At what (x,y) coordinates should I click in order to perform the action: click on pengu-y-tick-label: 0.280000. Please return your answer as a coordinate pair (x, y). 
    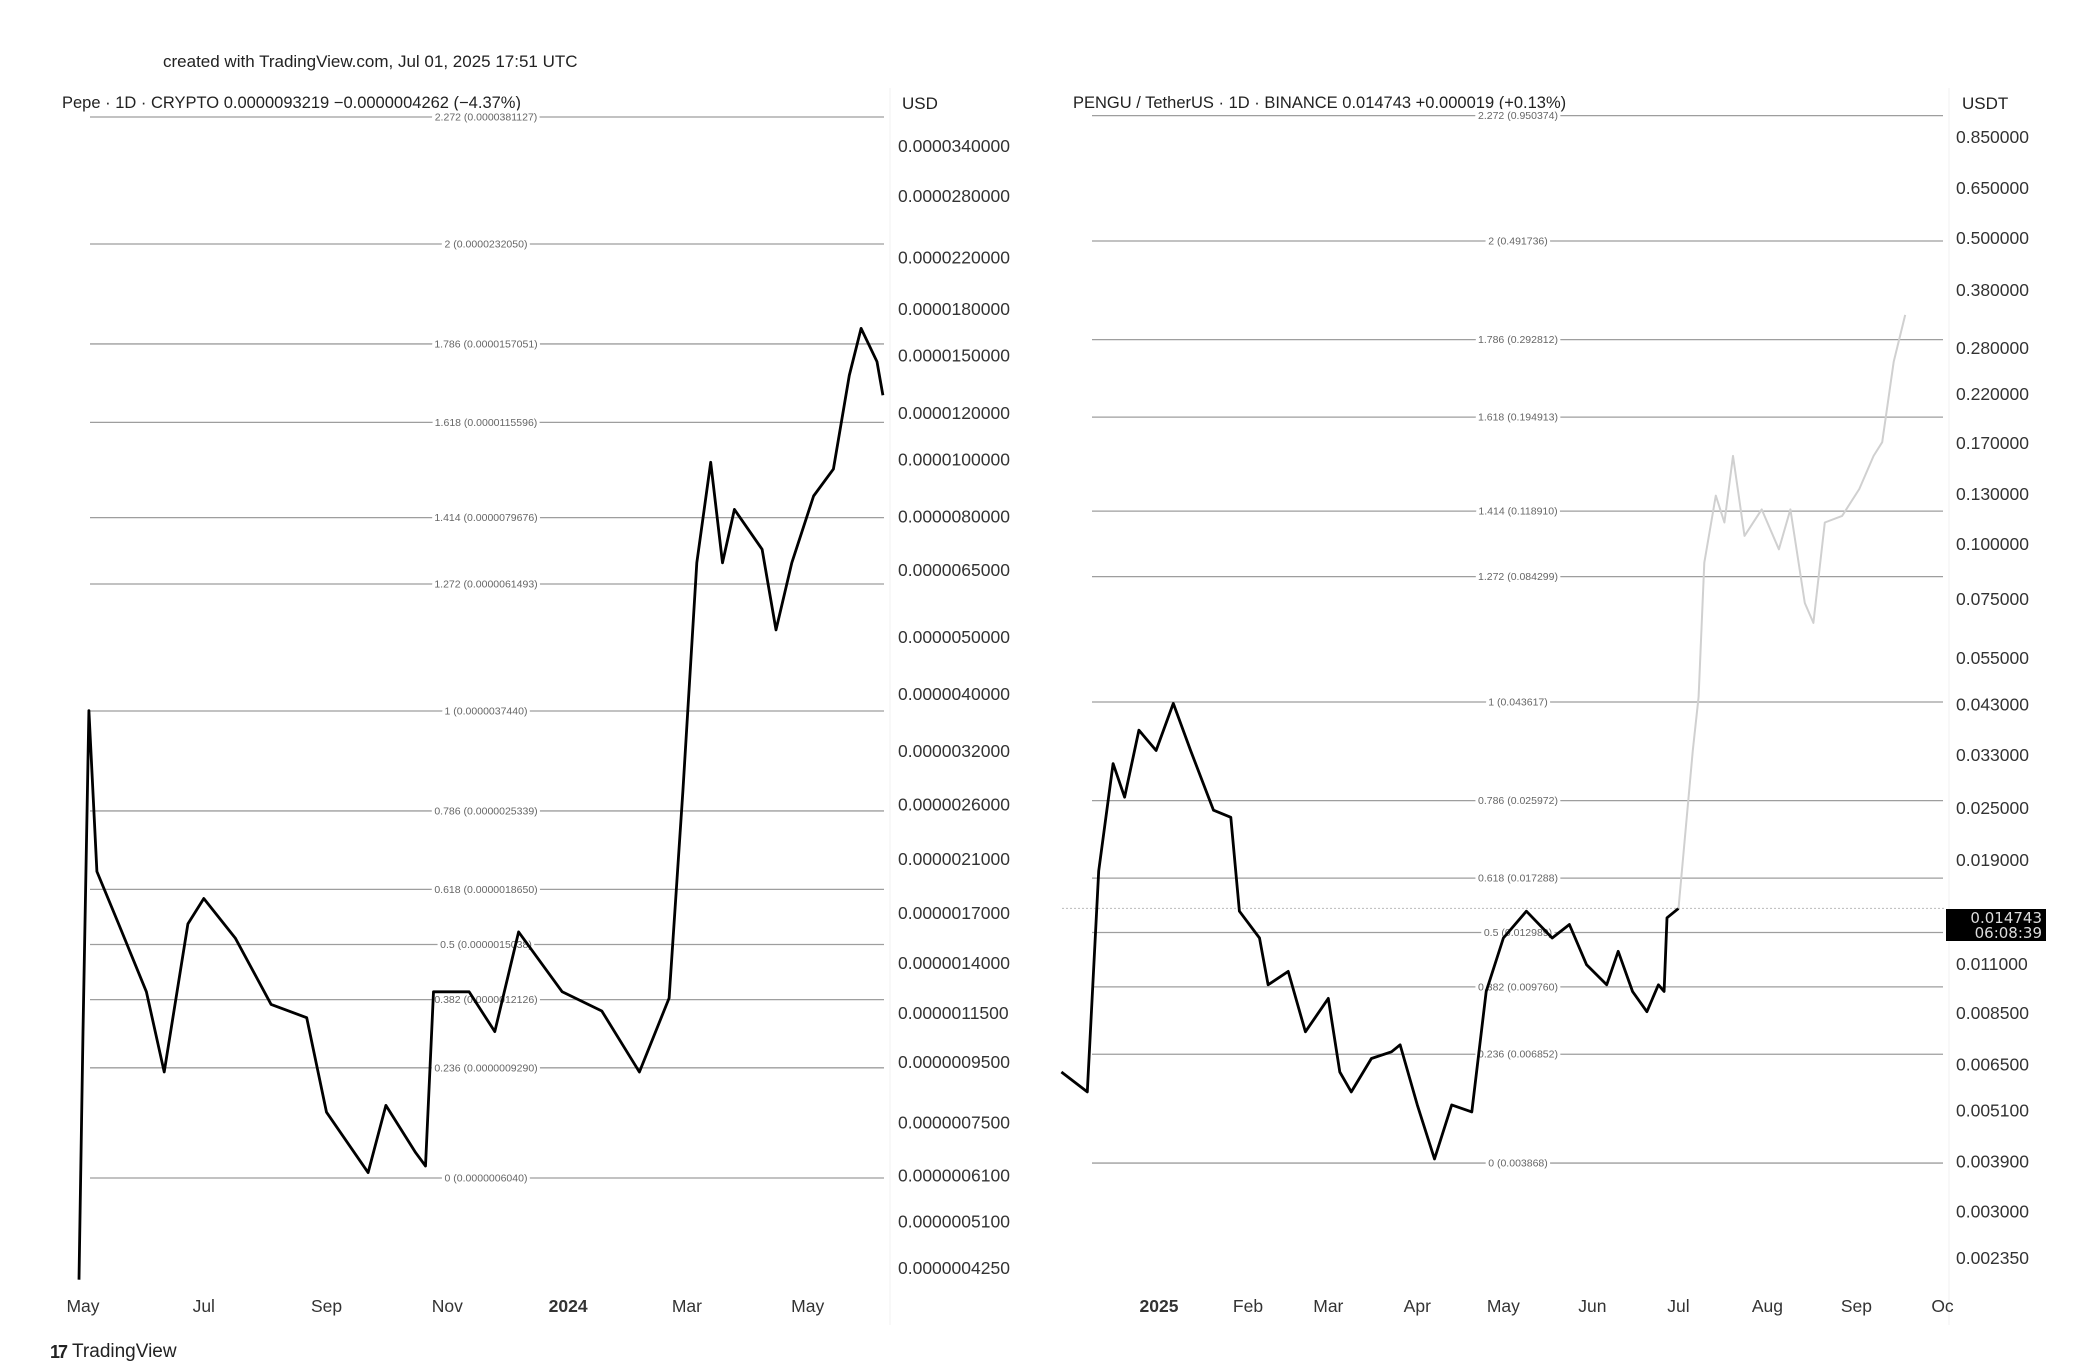
    Looking at the image, I should click on (1992, 348).